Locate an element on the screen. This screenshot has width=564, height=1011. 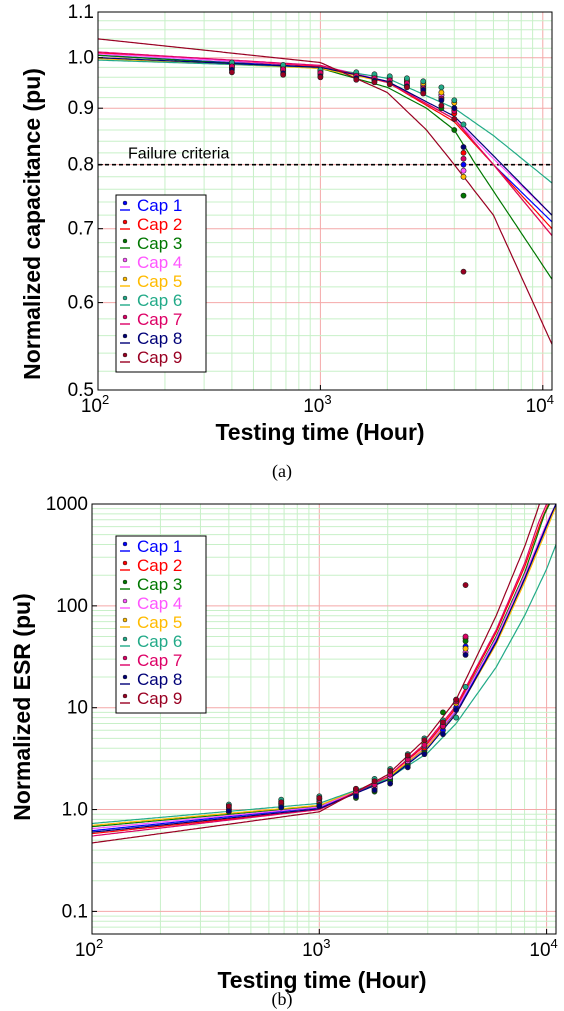
y-tick-label: 100 is located at coordinates (72, 606).